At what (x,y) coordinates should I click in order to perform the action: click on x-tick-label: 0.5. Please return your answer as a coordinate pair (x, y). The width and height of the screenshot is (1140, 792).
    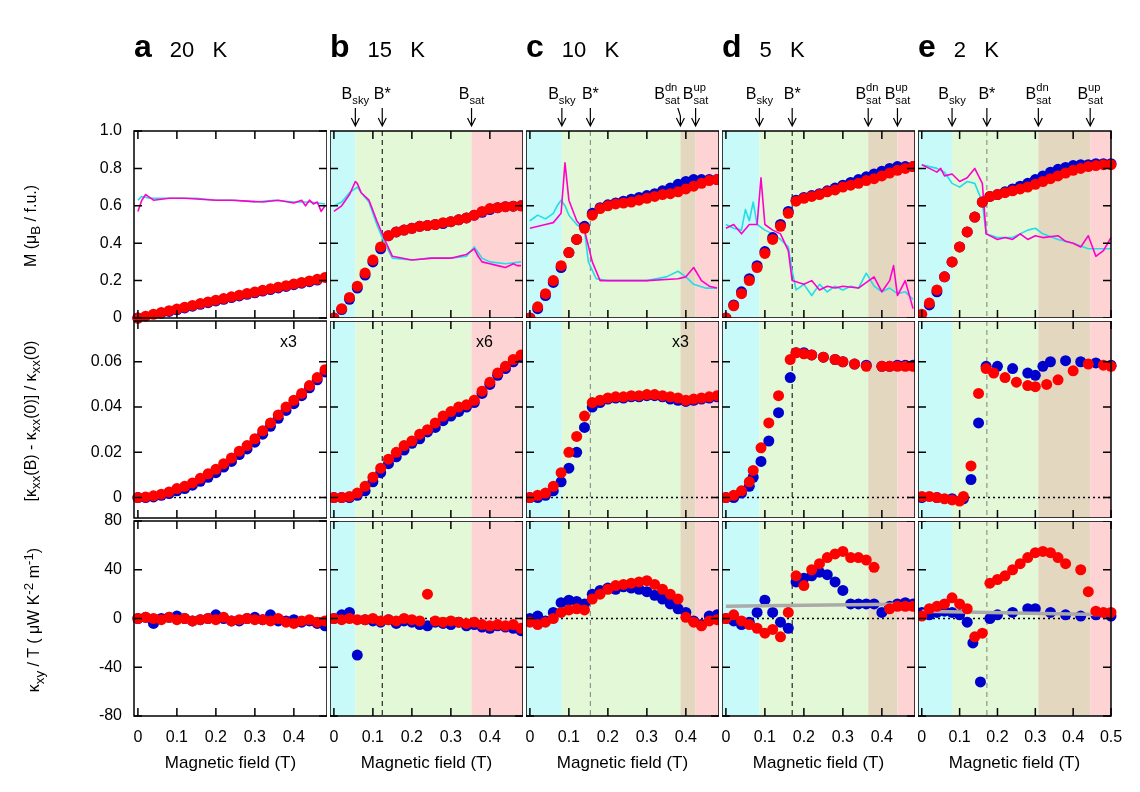
    Looking at the image, I should click on (1111, 737).